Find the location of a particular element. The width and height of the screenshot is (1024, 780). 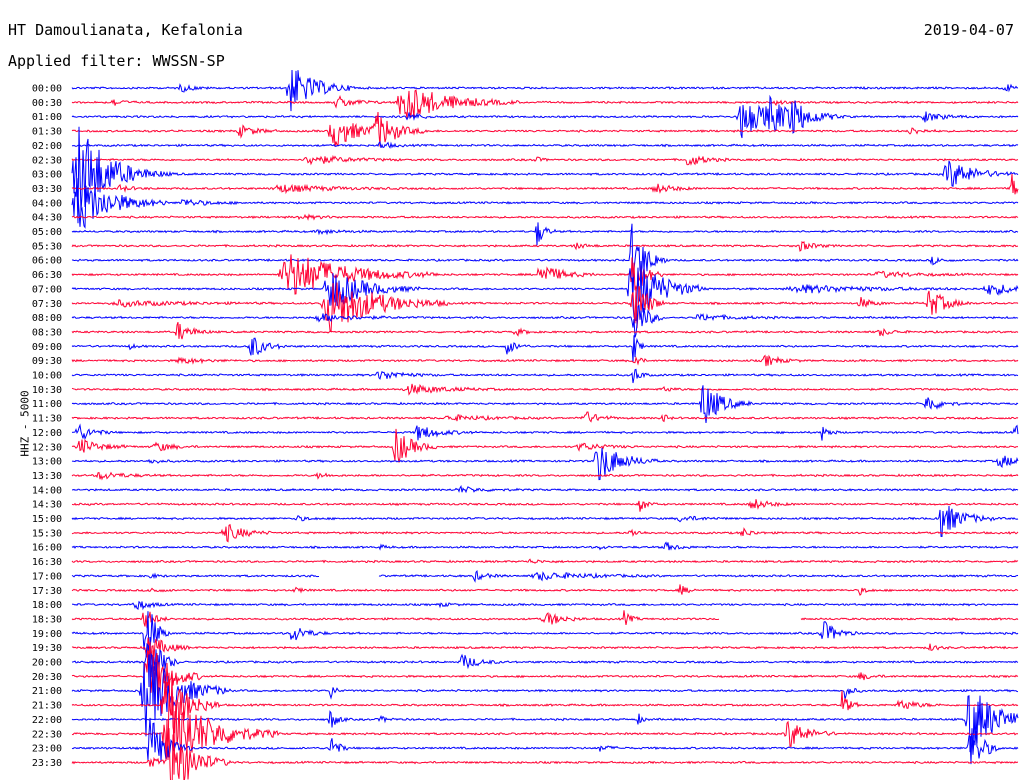

time-label: 12:00 is located at coordinates (47, 433).